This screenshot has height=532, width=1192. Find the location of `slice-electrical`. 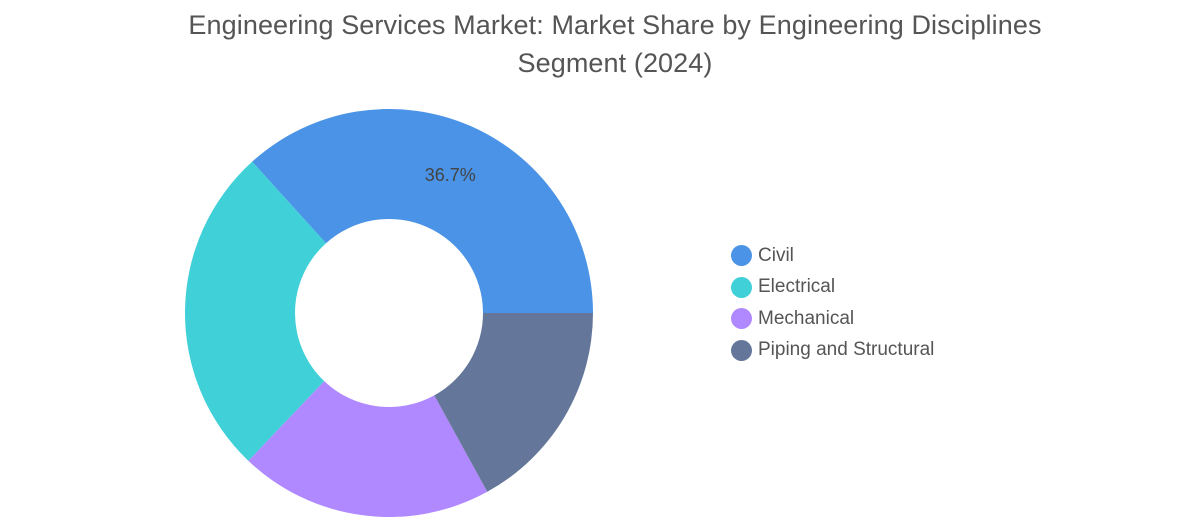

slice-electrical is located at coordinates (255, 311).